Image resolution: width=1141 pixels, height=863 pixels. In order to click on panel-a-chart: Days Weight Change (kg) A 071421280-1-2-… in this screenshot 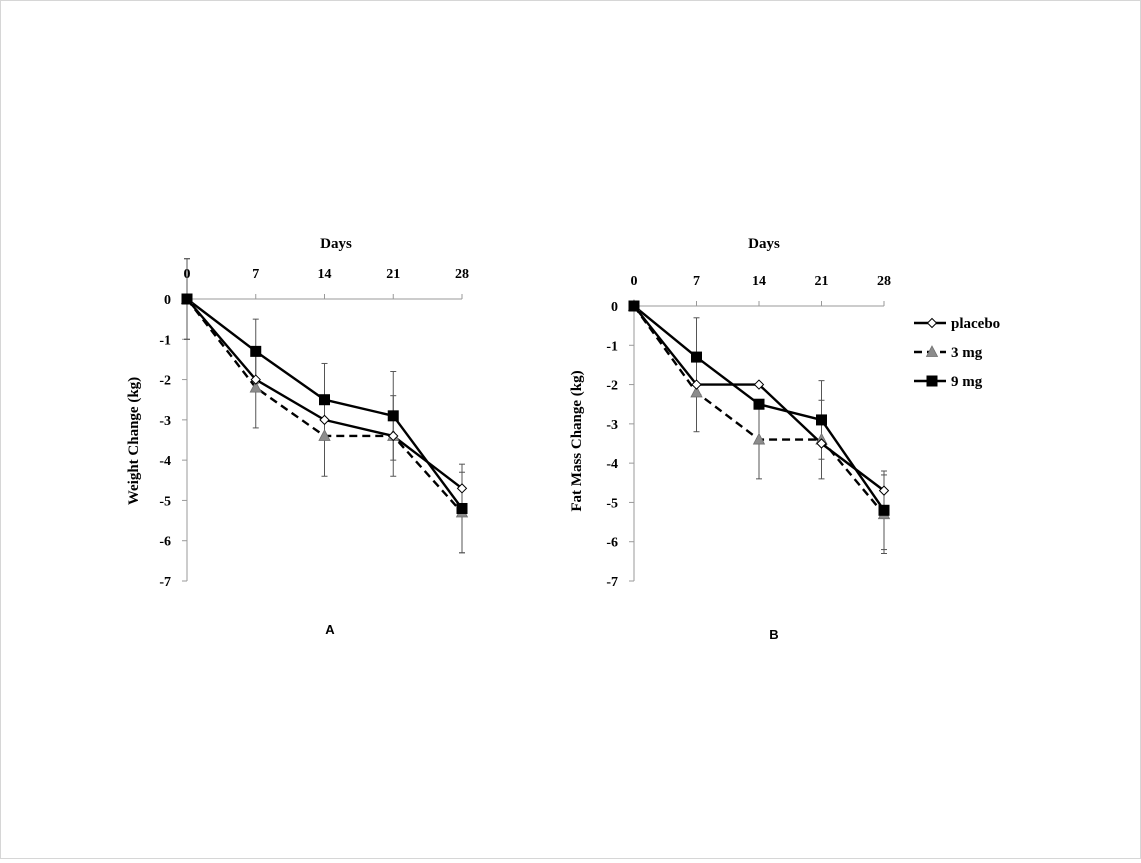, I will do `click(297, 436)`.